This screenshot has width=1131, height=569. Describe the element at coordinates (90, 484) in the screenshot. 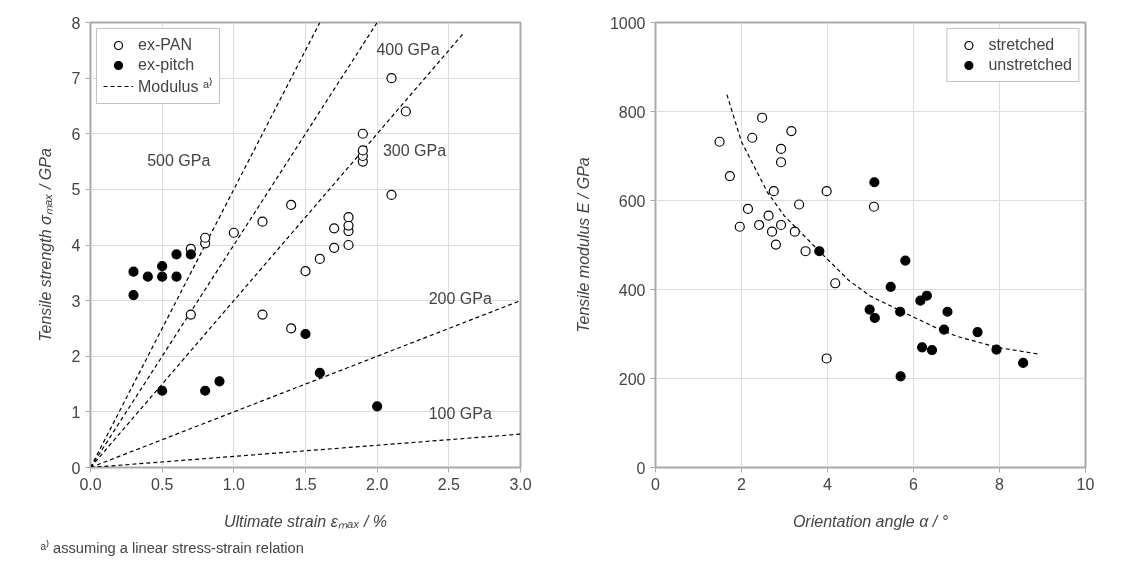

I see `x-tick-label: 0.0` at that location.